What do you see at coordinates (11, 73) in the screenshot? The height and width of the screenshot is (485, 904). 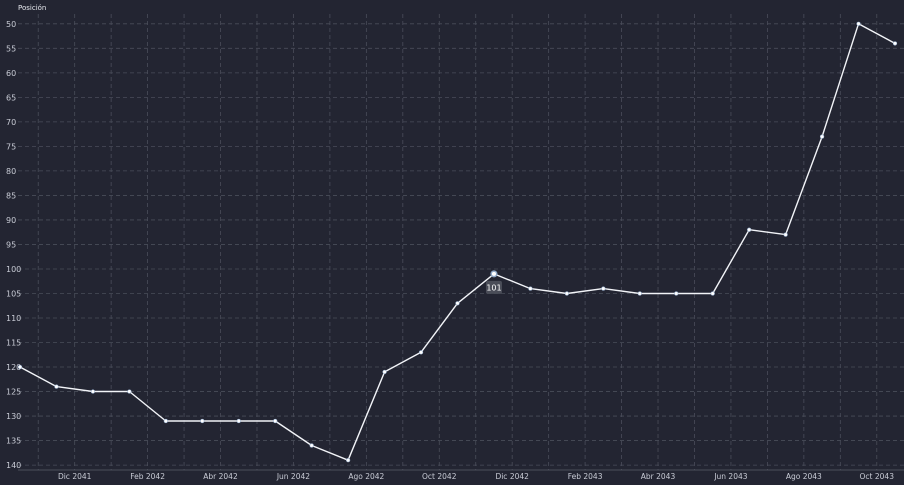 I see `y-tick-label: 60` at bounding box center [11, 73].